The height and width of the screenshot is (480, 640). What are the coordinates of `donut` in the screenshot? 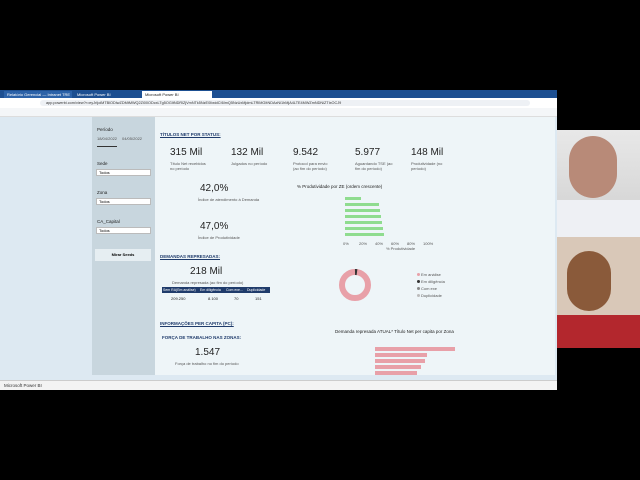 It's located at (355, 284).